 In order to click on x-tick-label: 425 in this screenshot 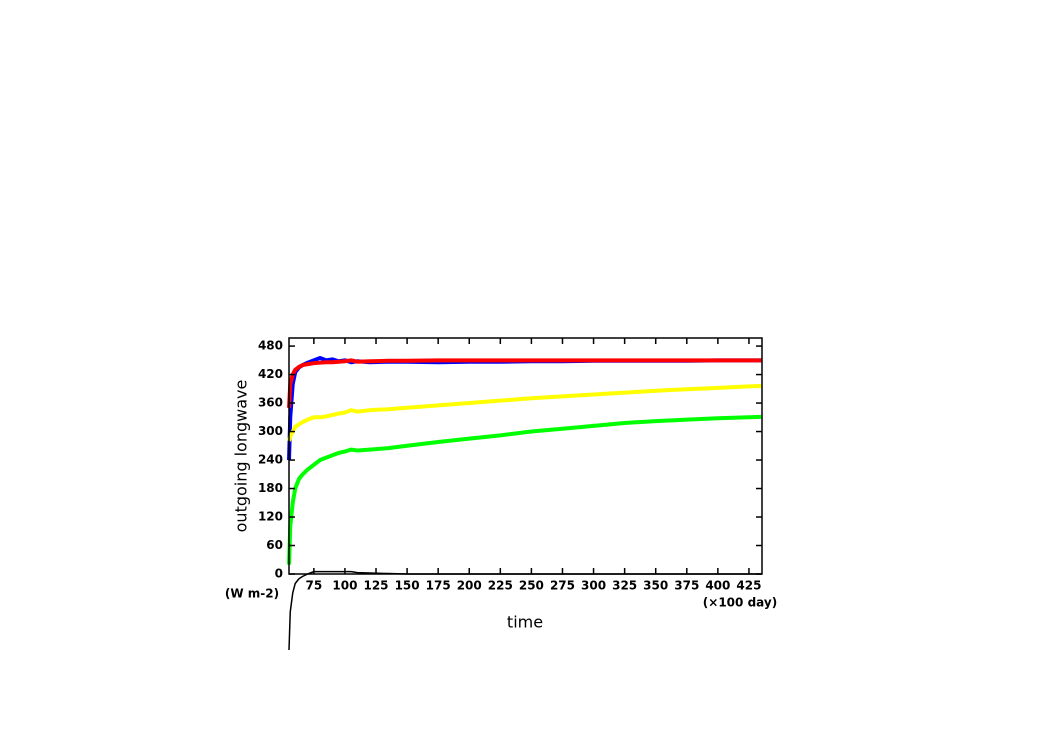, I will do `click(748, 586)`.